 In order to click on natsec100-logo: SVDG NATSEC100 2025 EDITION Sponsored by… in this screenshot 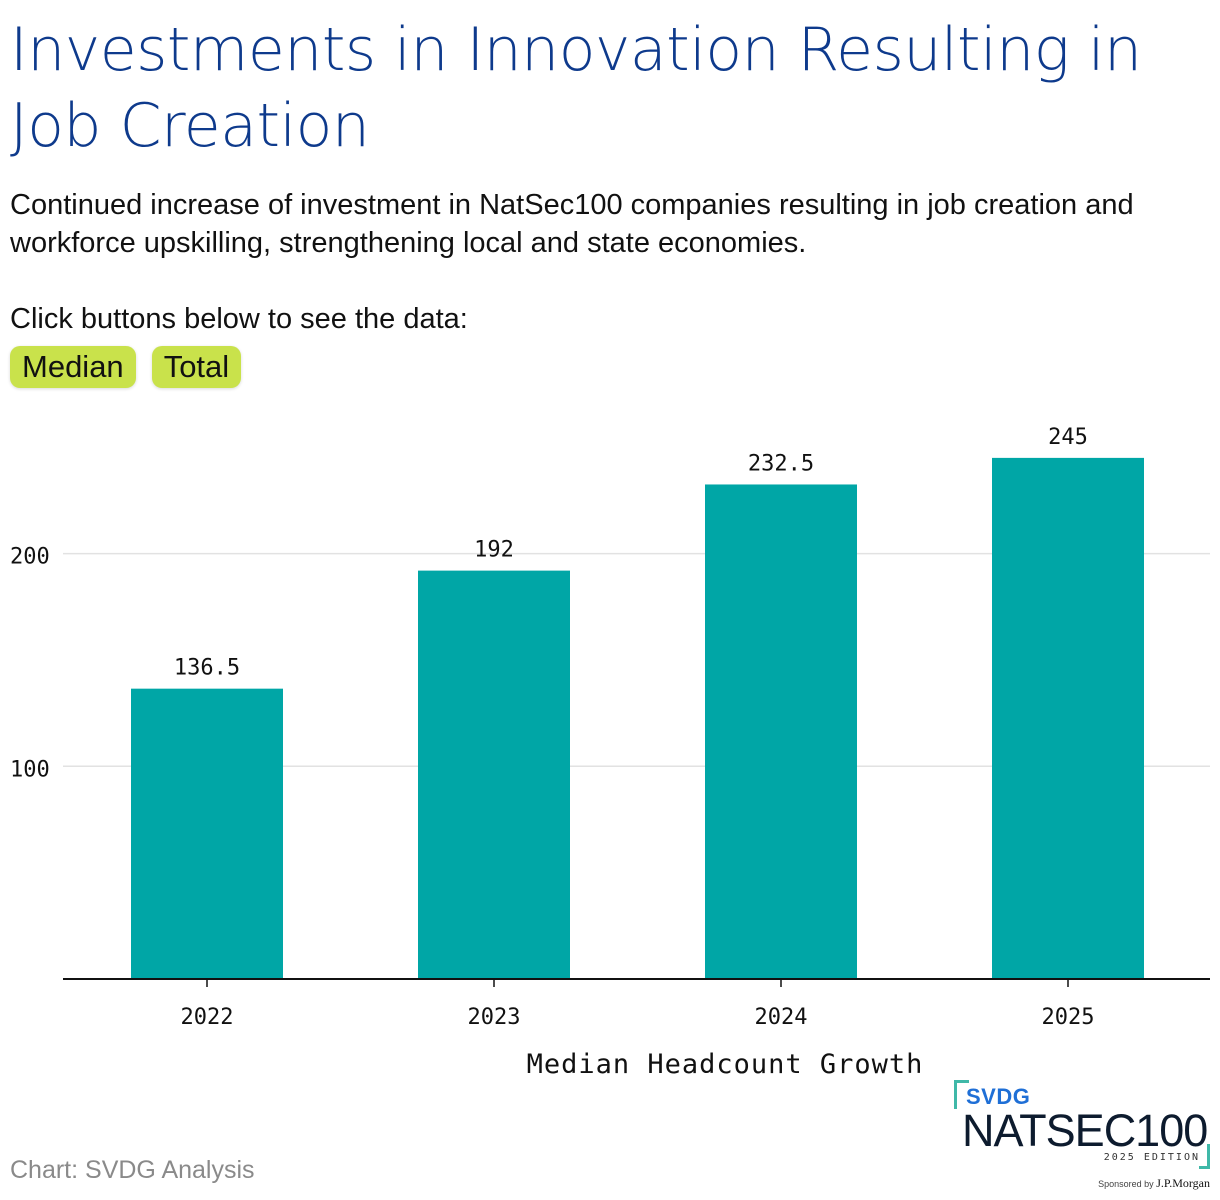, I will do `click(1082, 1135)`.